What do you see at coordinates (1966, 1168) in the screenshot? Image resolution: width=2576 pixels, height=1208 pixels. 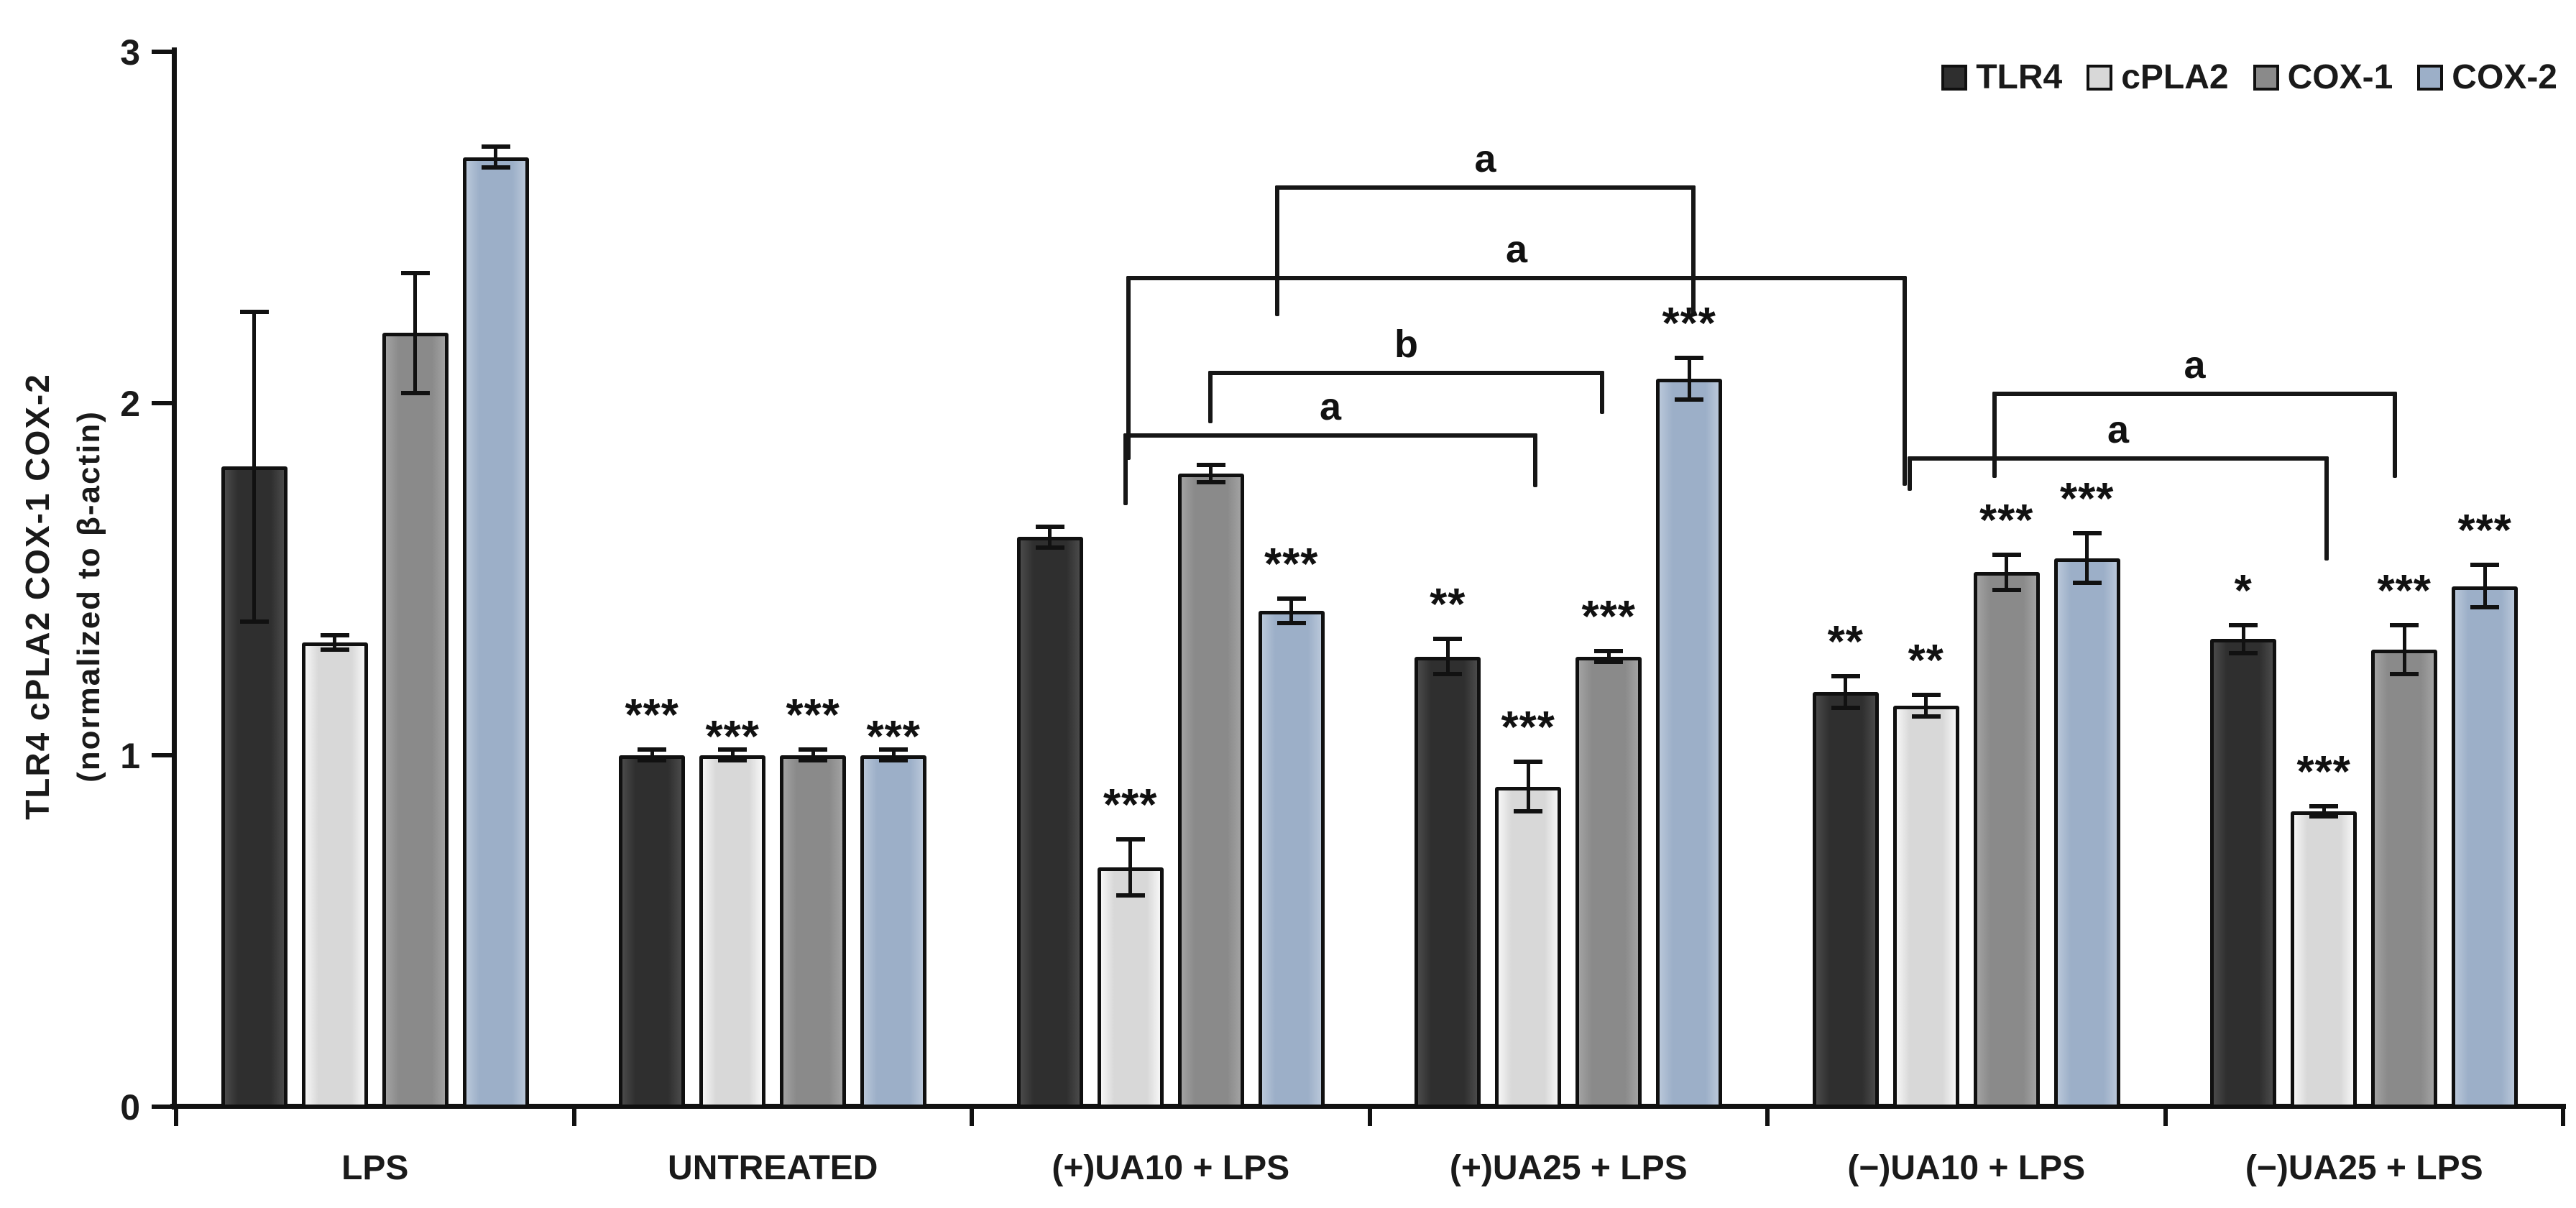 I see `x-category-label-ua10-lps: (−)UA10 + LPS` at bounding box center [1966, 1168].